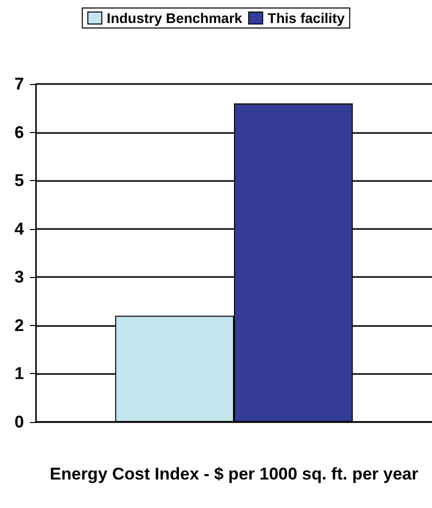 The width and height of the screenshot is (432, 508). Describe the element at coordinates (19, 422) in the screenshot. I see `y-tick-label: 0` at that location.